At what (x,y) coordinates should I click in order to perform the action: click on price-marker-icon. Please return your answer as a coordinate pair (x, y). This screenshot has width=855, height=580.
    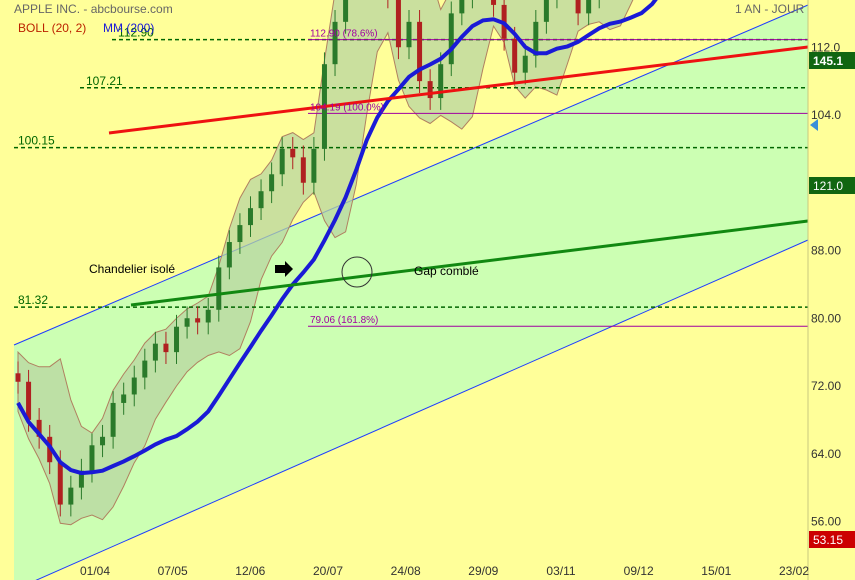
    Looking at the image, I should click on (814, 125).